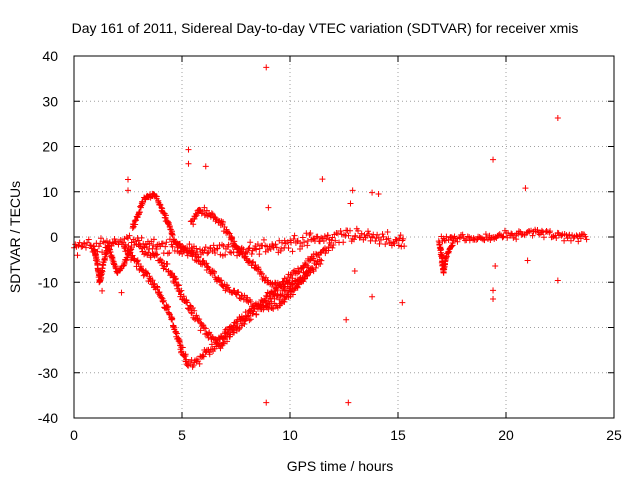  Describe the element at coordinates (50, 147) in the screenshot. I see `y-tick-label: 20` at that location.